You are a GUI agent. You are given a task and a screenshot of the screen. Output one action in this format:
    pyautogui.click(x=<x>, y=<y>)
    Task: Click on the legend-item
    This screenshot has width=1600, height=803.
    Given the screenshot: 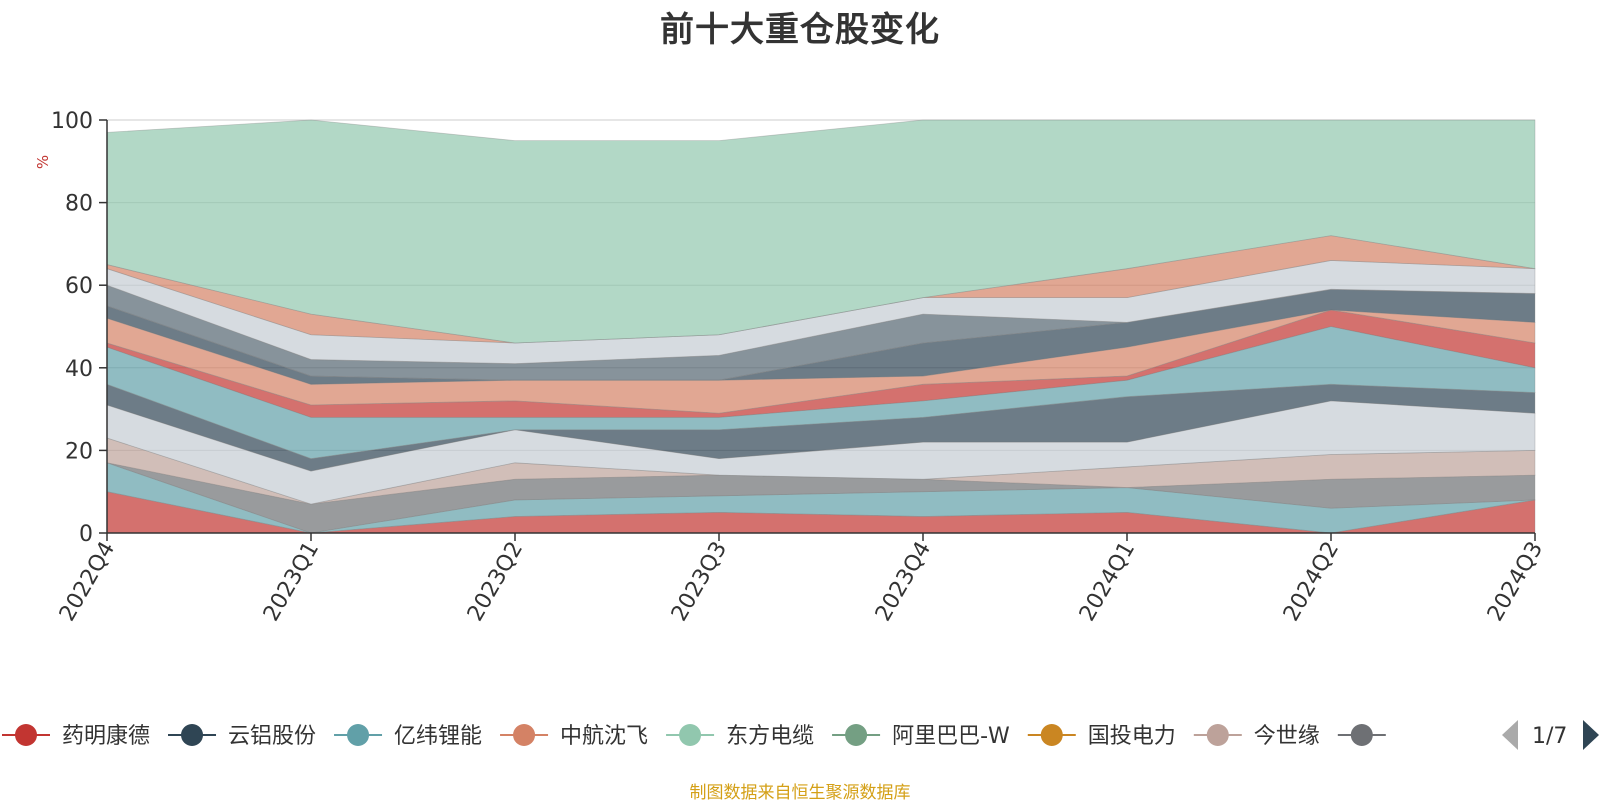 What is the action you would take?
    pyautogui.click(x=1361, y=735)
    